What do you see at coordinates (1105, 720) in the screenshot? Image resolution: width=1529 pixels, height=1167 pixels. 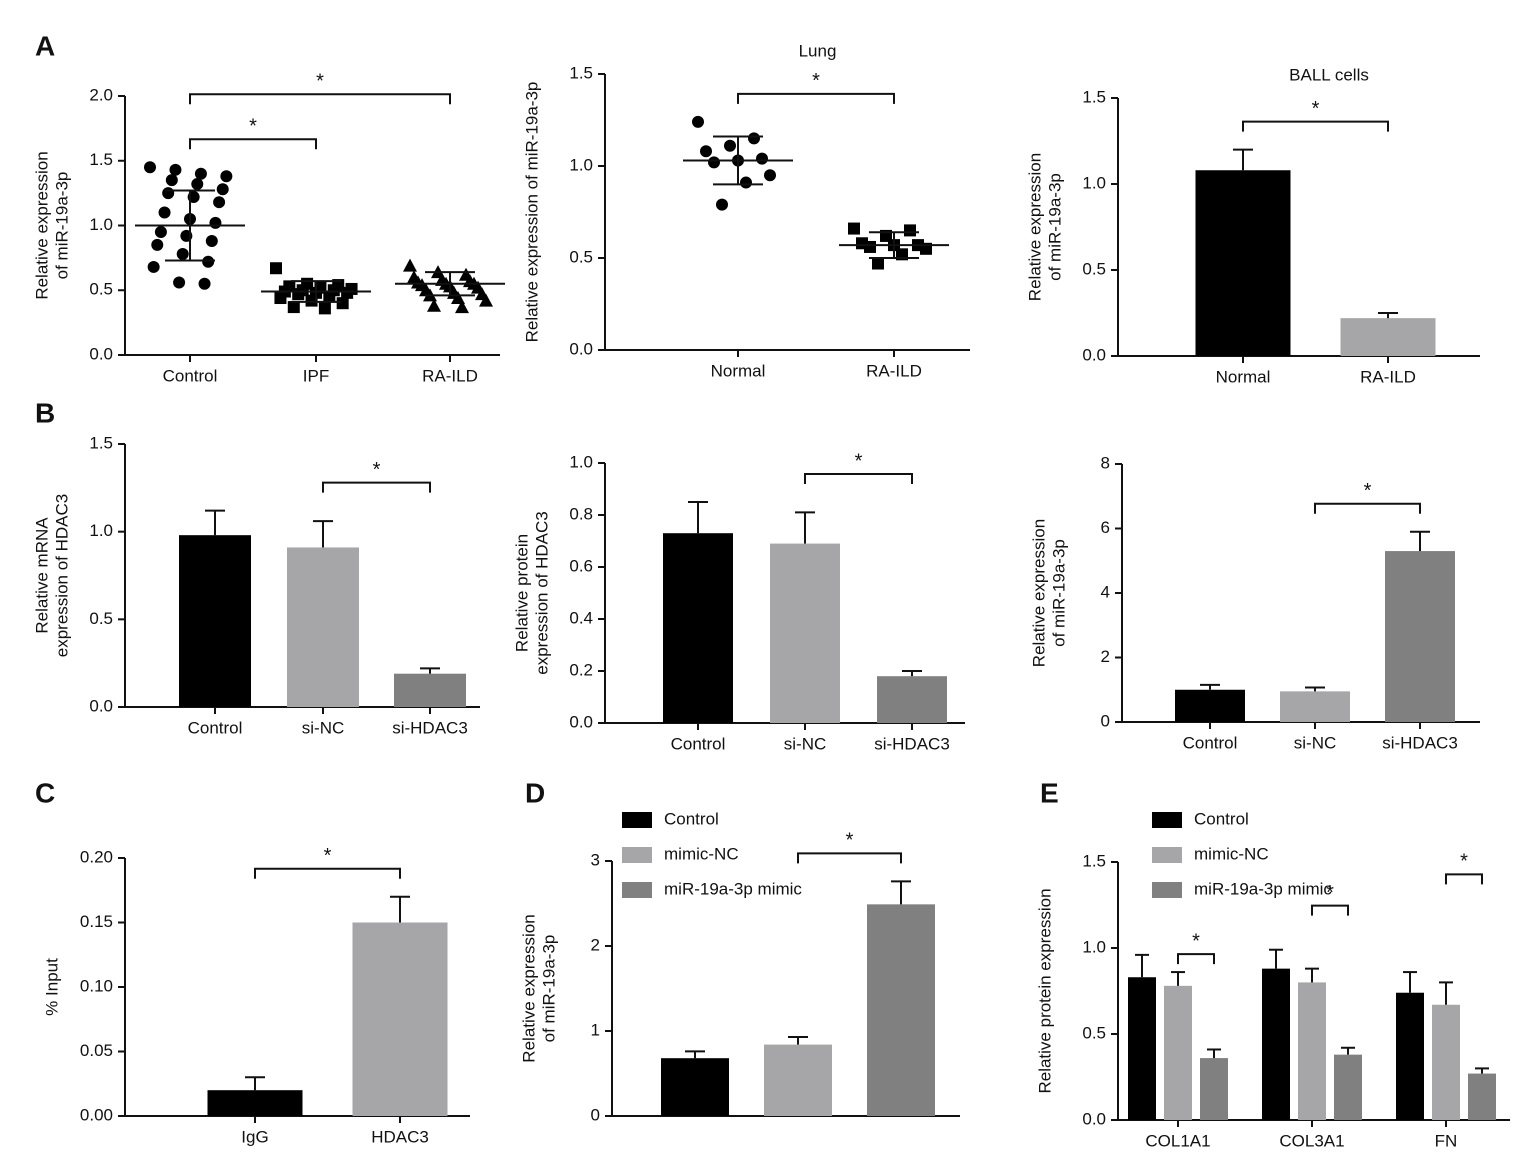 I see `y-tick-label: 0` at bounding box center [1105, 720].